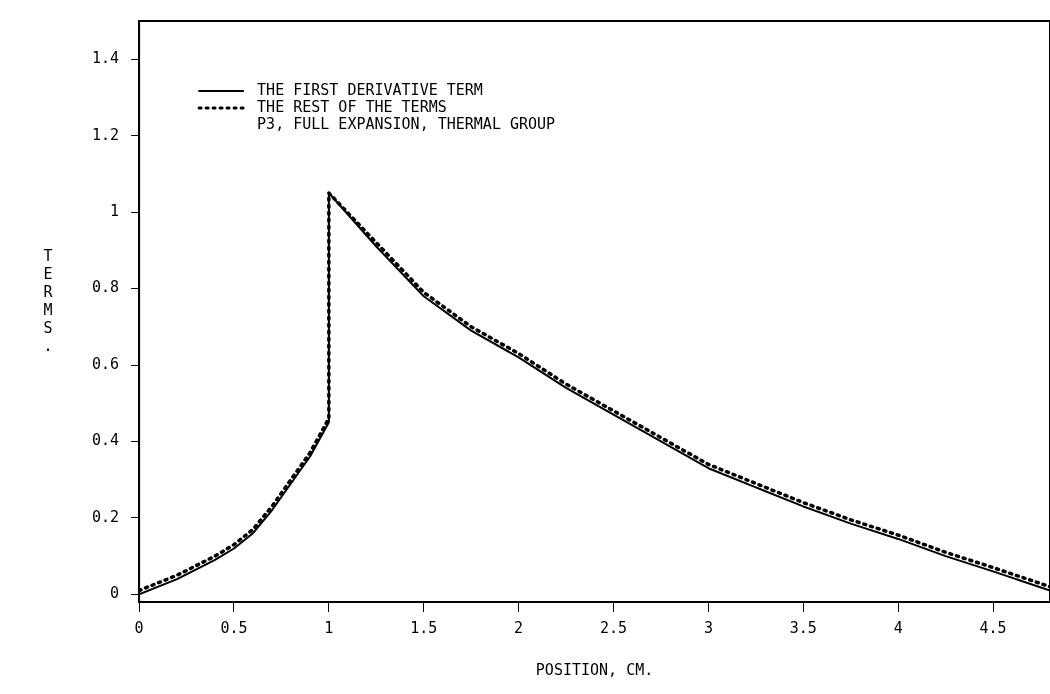 The height and width of the screenshot is (694, 1050). I want to click on x-tick-label: 1.5, so click(424, 627).